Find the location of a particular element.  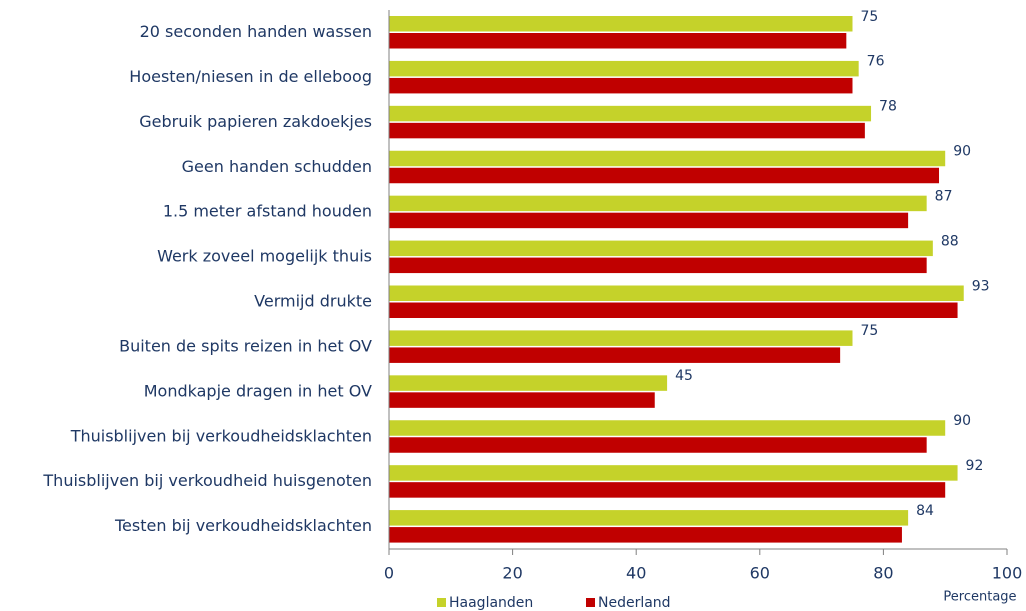

y-tick-label: Testen bij verkoudheidsklachten is located at coordinates (243, 525).